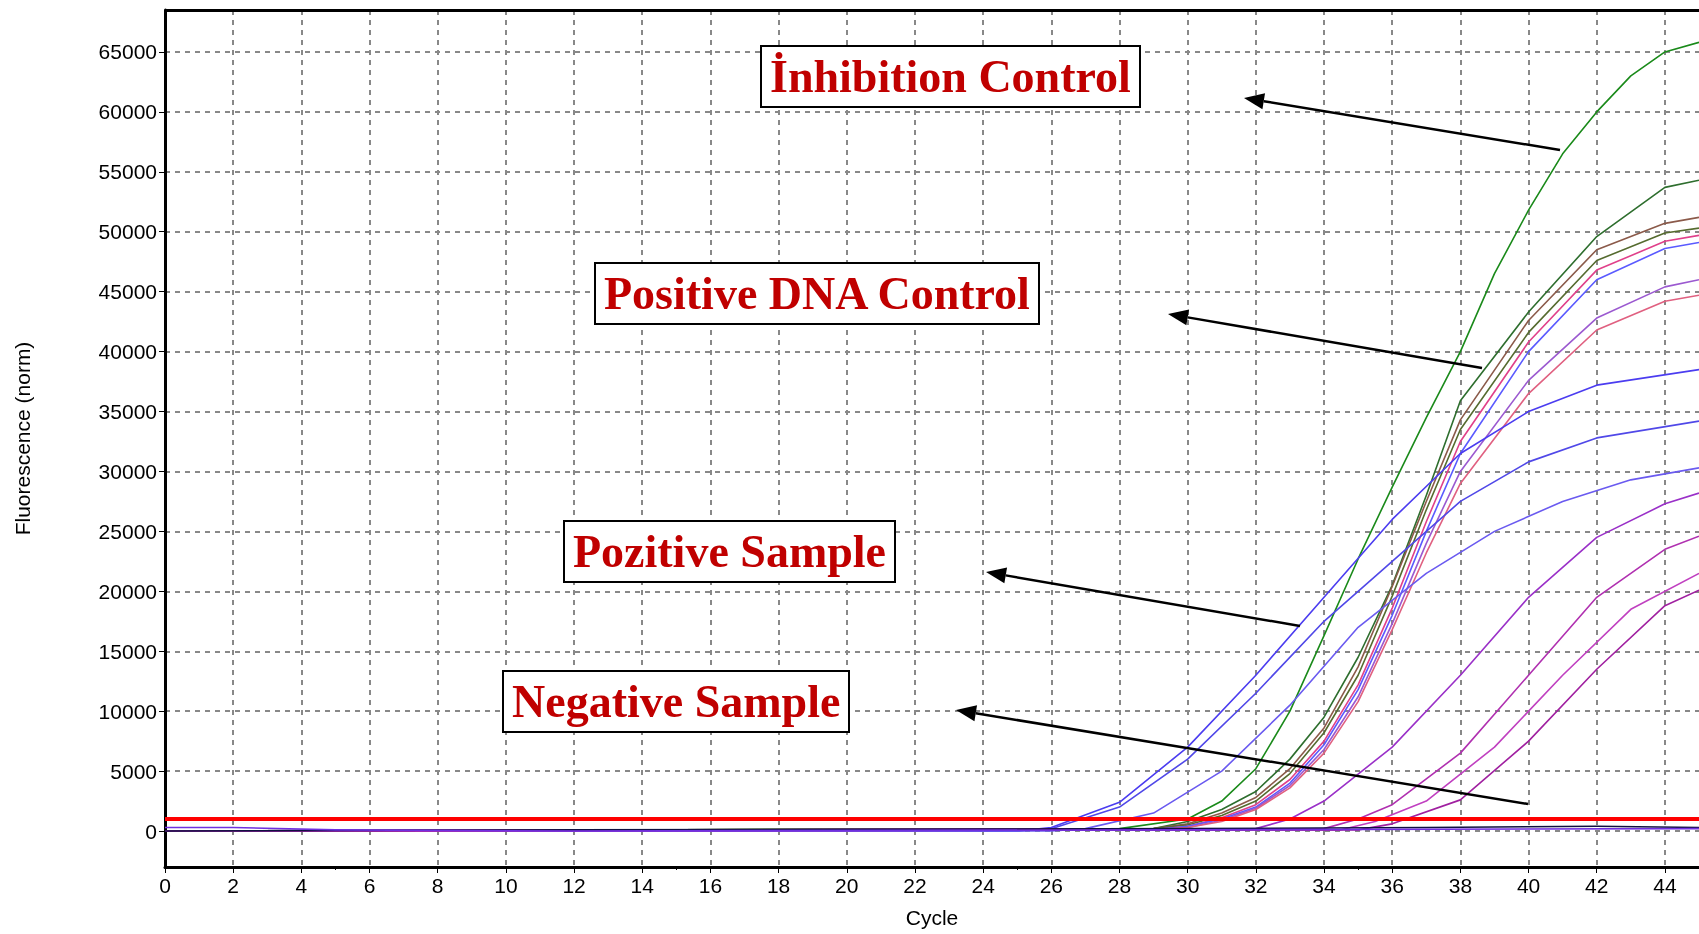  I want to click on y-tick-label: 65000, so click(127, 52).